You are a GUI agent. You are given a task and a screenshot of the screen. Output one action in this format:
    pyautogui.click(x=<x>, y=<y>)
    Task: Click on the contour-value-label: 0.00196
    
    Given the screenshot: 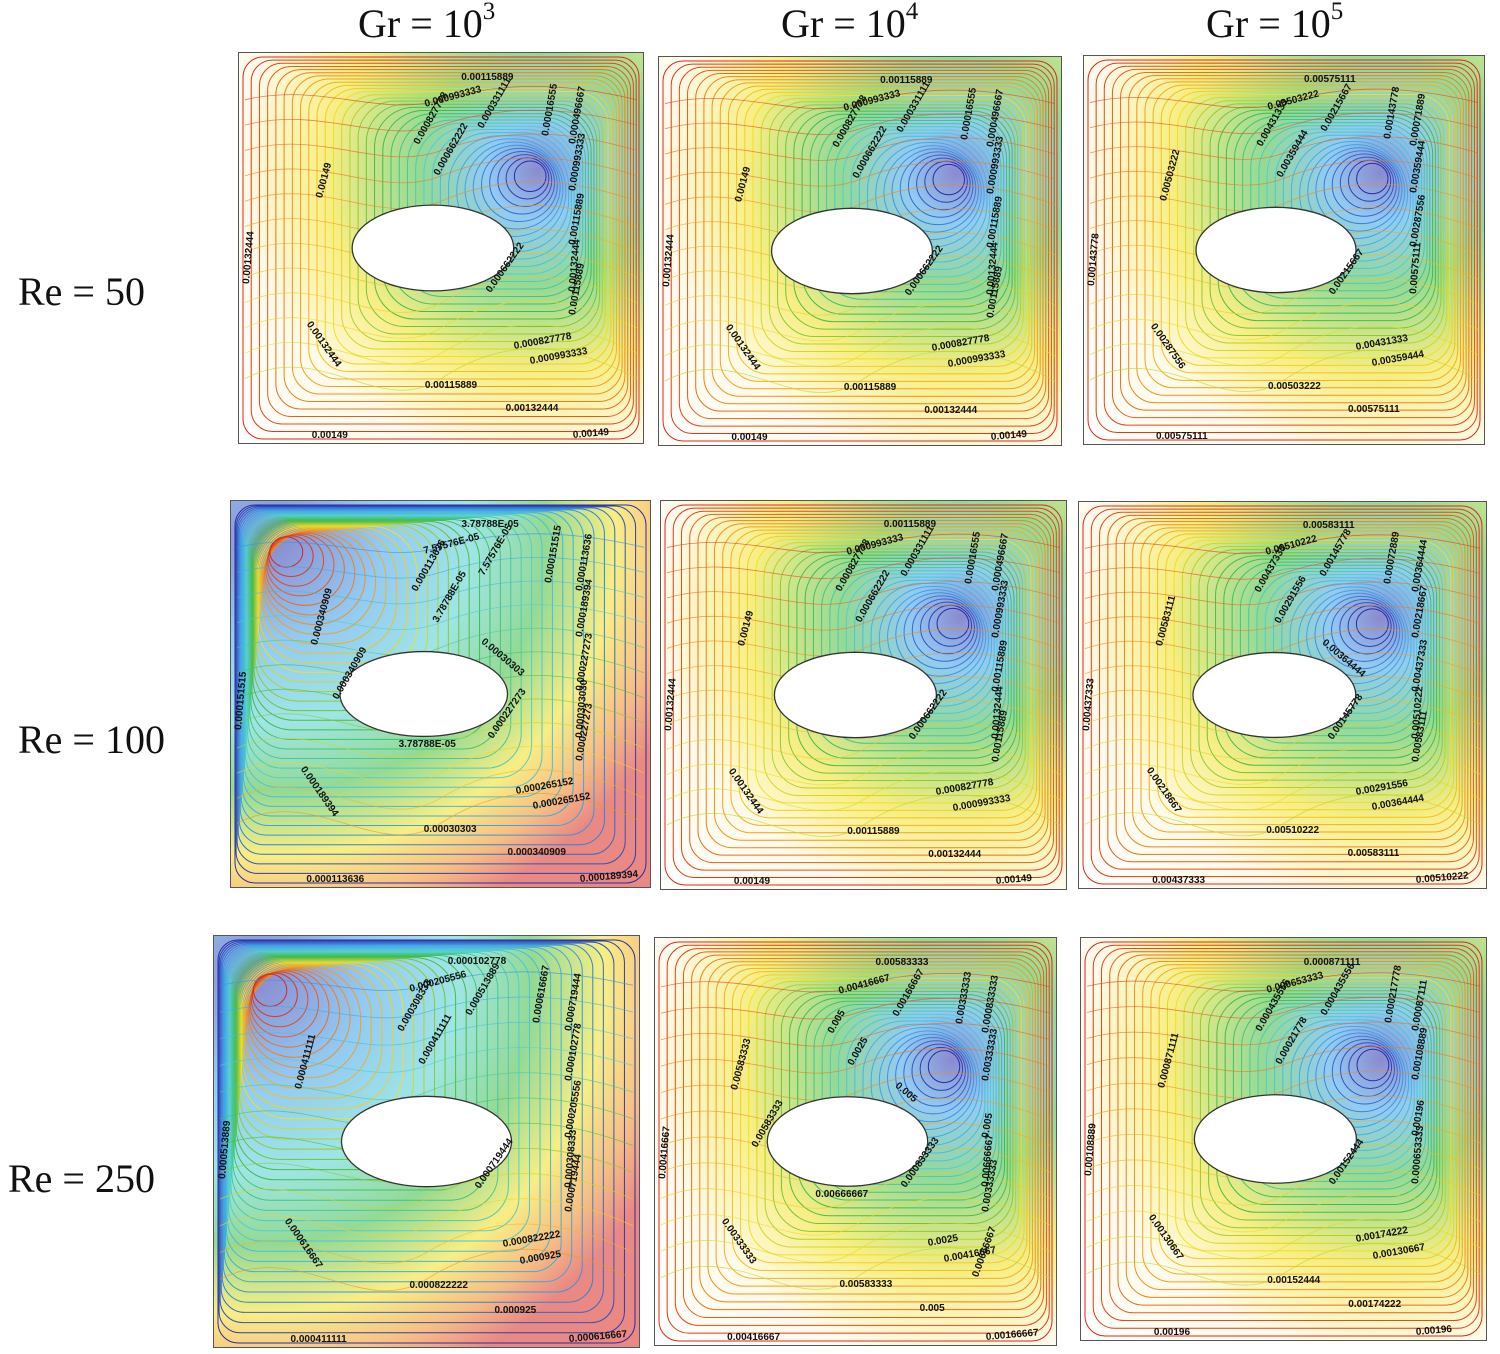 What is the action you would take?
    pyautogui.click(x=1172, y=1332)
    